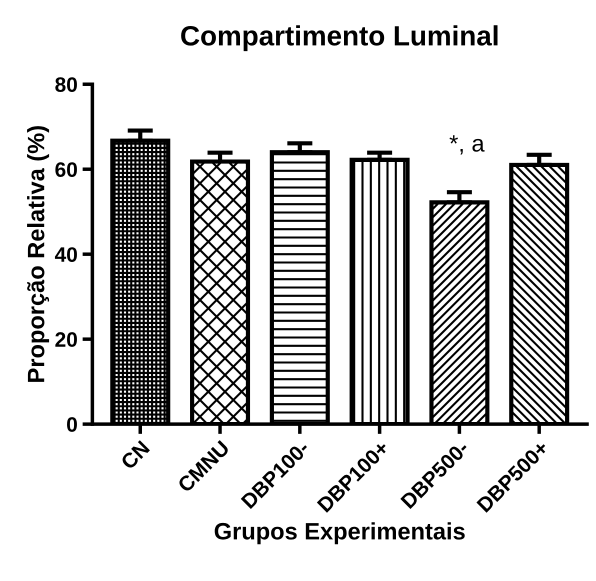 This screenshot has height=581, width=596. I want to click on annotation: *, a, so click(467, 145).